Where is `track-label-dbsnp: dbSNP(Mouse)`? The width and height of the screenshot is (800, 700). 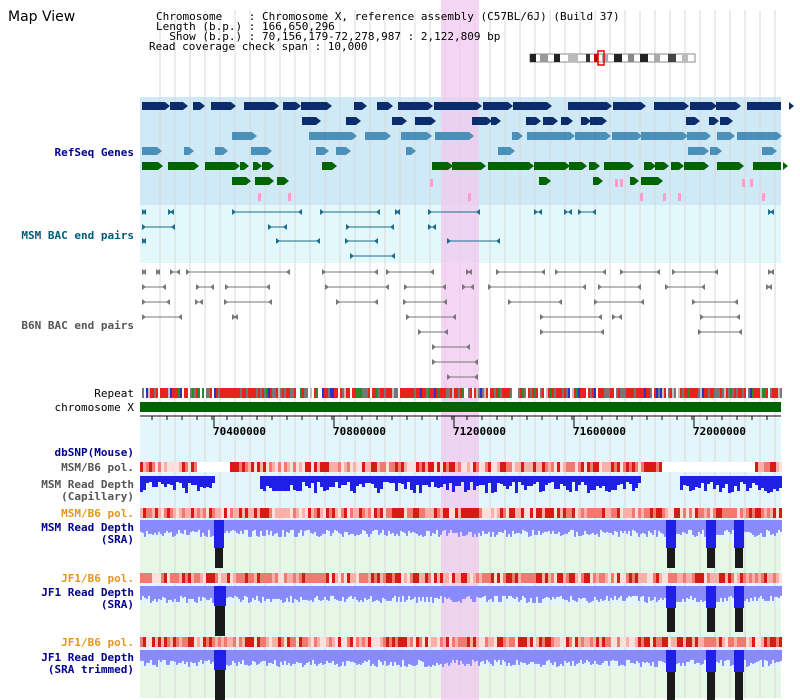 track-label-dbsnp: dbSNP(Mouse) is located at coordinates (94, 452).